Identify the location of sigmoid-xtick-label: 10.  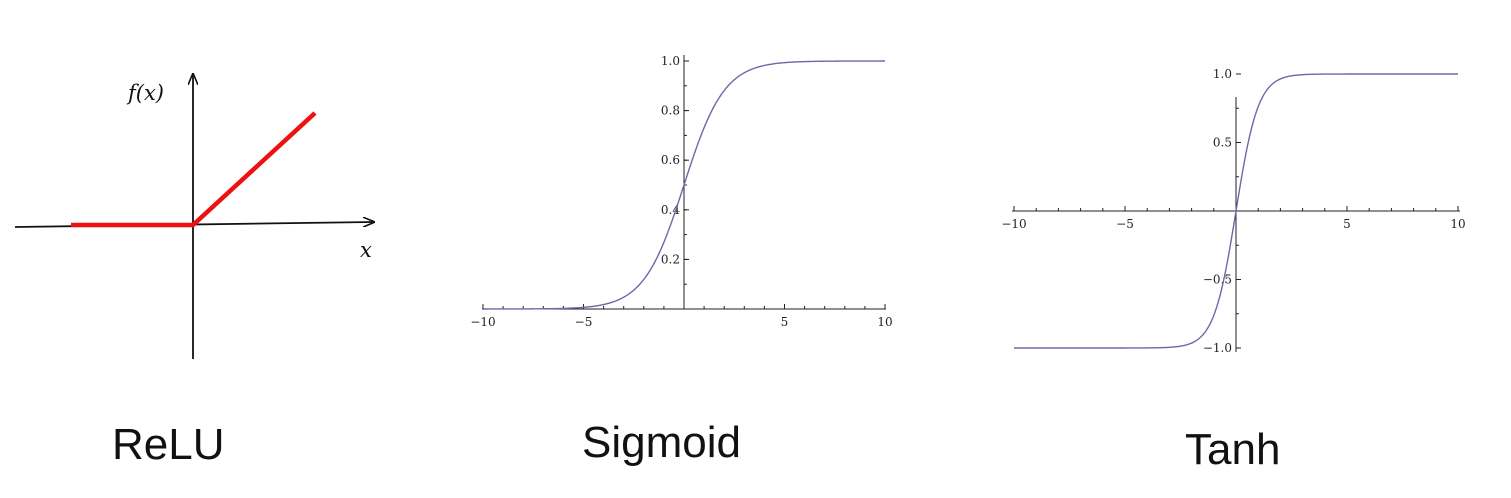
(884, 322).